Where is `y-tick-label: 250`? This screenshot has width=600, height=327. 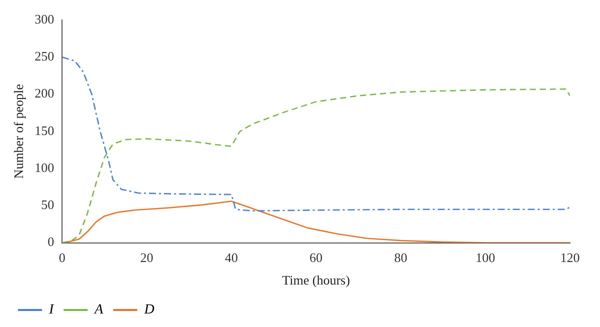 y-tick-label: 250 is located at coordinates (44, 56).